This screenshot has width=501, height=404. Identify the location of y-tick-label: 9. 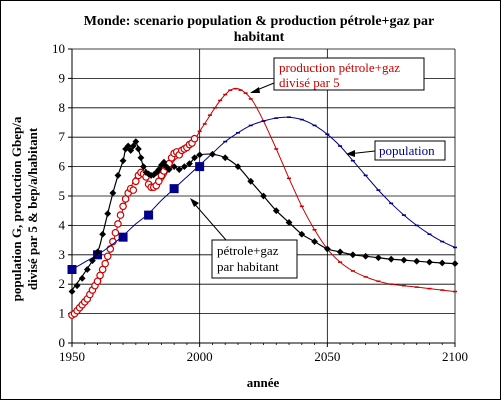
(62, 77).